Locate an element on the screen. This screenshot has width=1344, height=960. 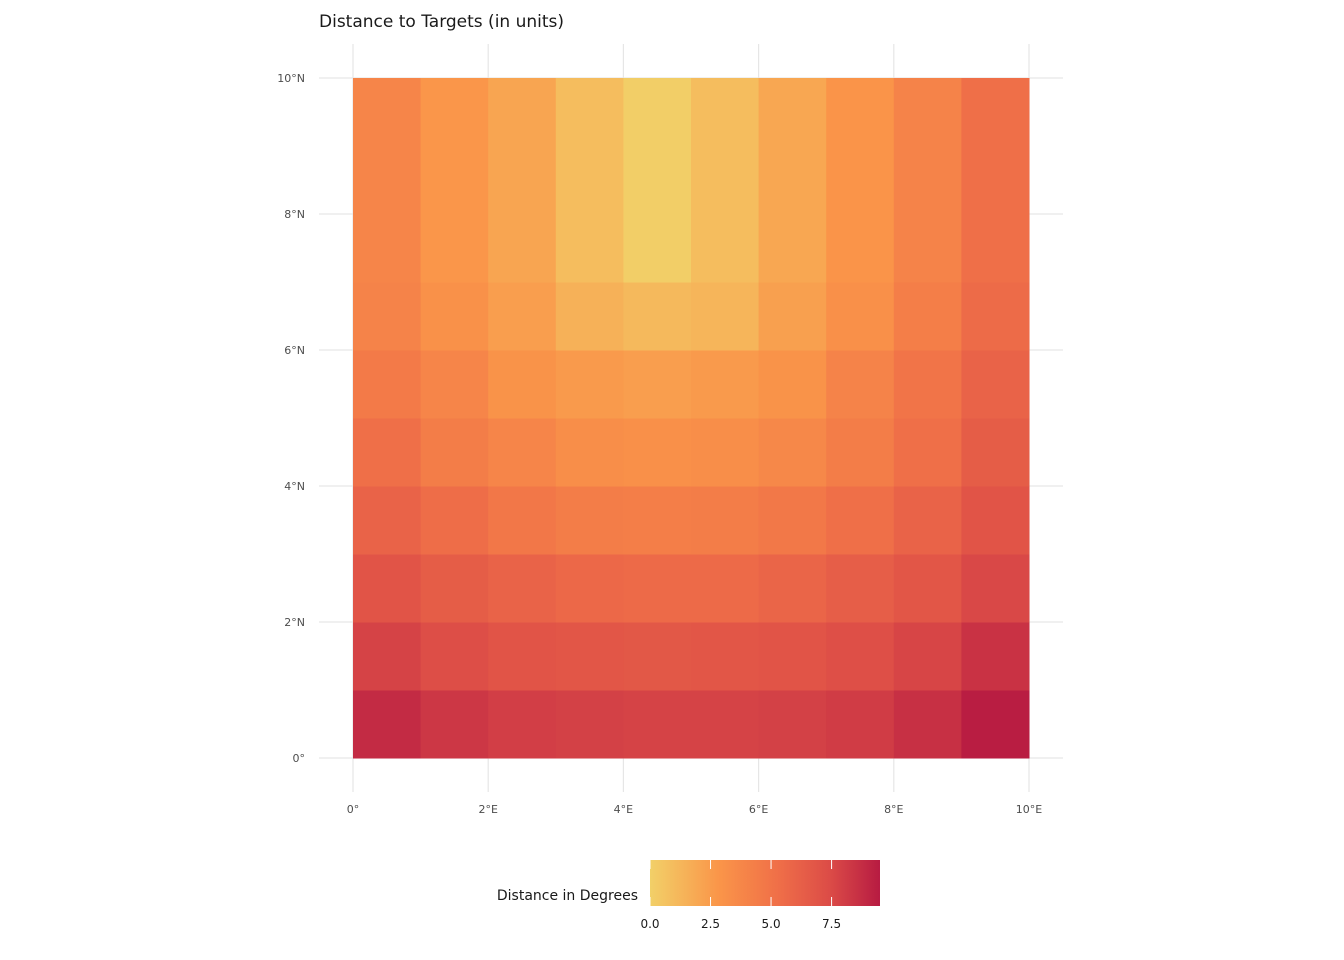
heatmap-cell-r0-c0 is located at coordinates (387, 724).